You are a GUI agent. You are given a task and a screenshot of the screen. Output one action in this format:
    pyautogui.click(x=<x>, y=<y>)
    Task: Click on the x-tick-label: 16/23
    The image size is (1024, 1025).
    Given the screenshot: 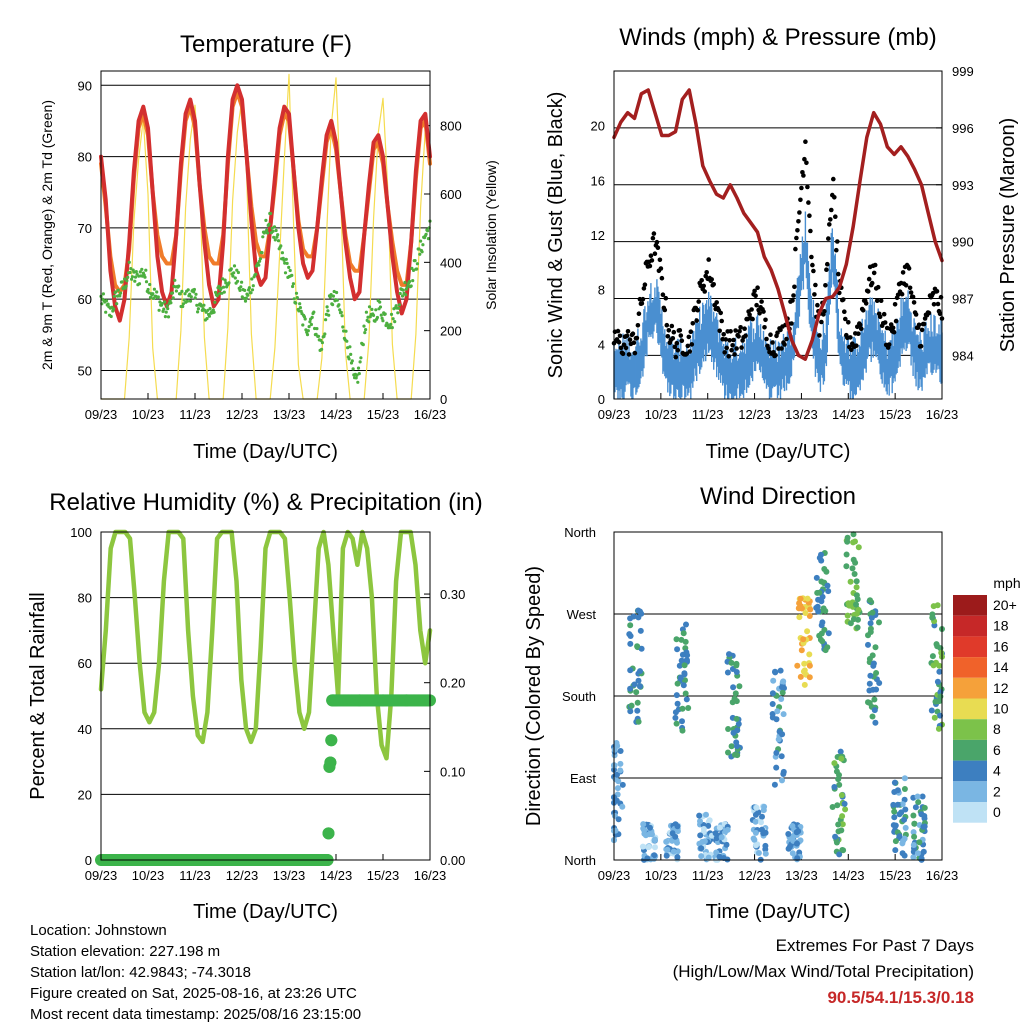 What is the action you would take?
    pyautogui.click(x=430, y=414)
    